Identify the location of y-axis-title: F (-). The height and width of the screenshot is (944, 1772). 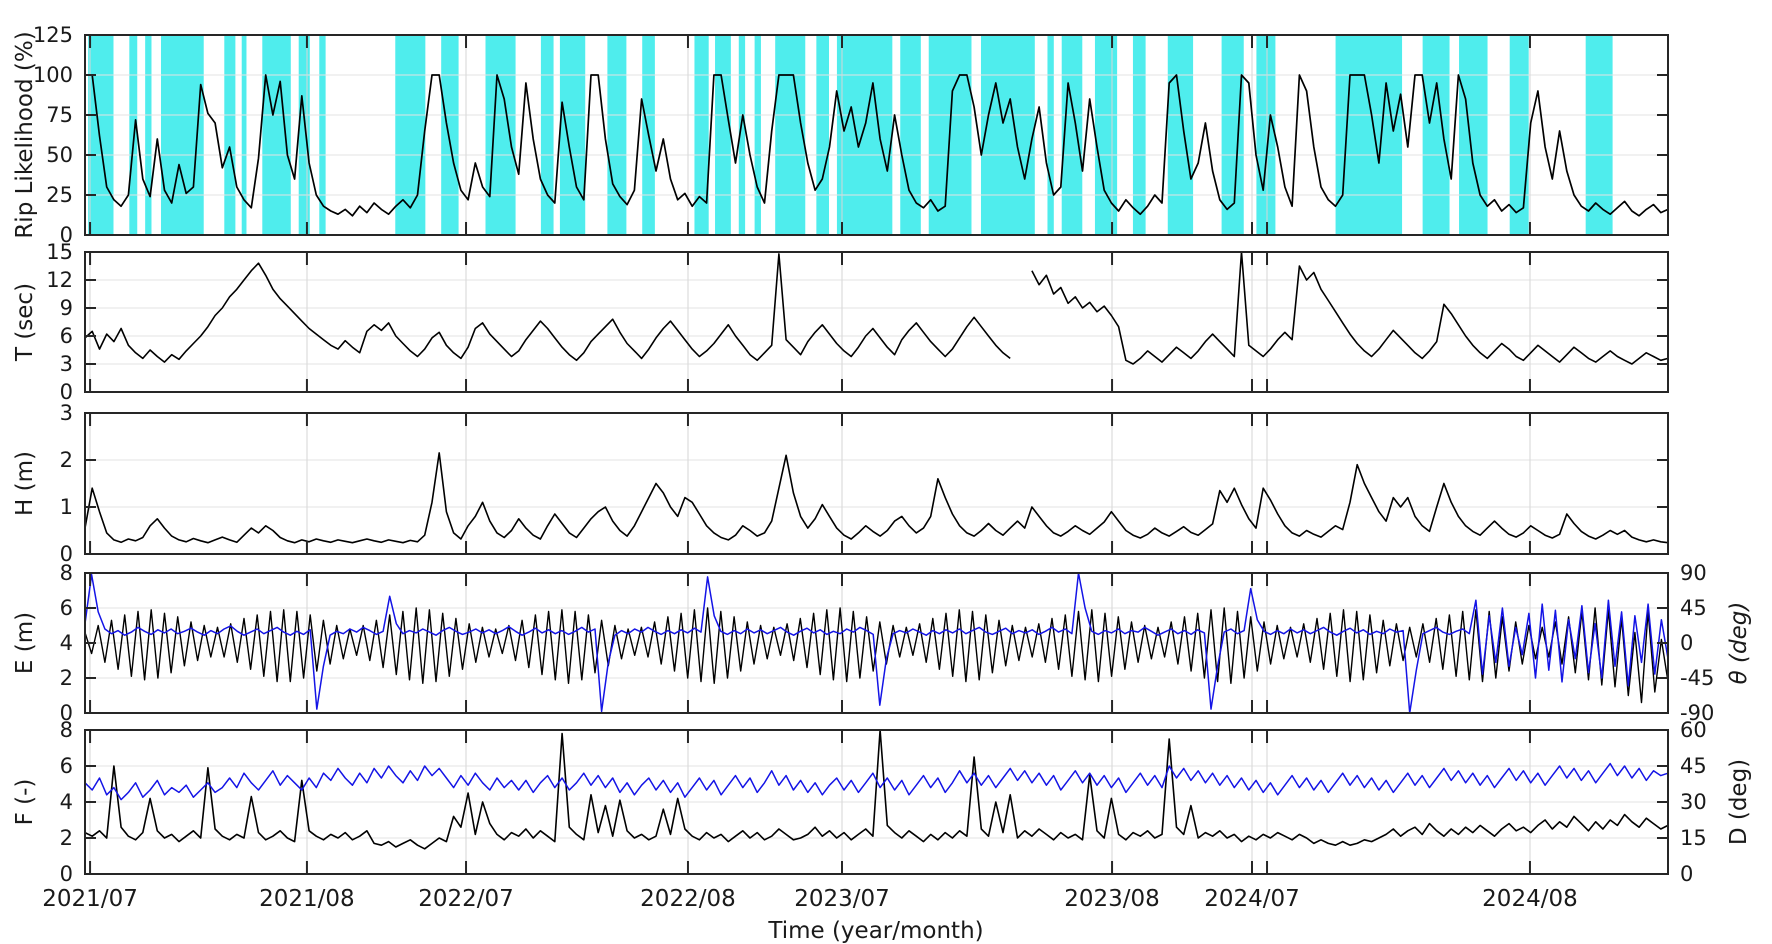
(25, 802).